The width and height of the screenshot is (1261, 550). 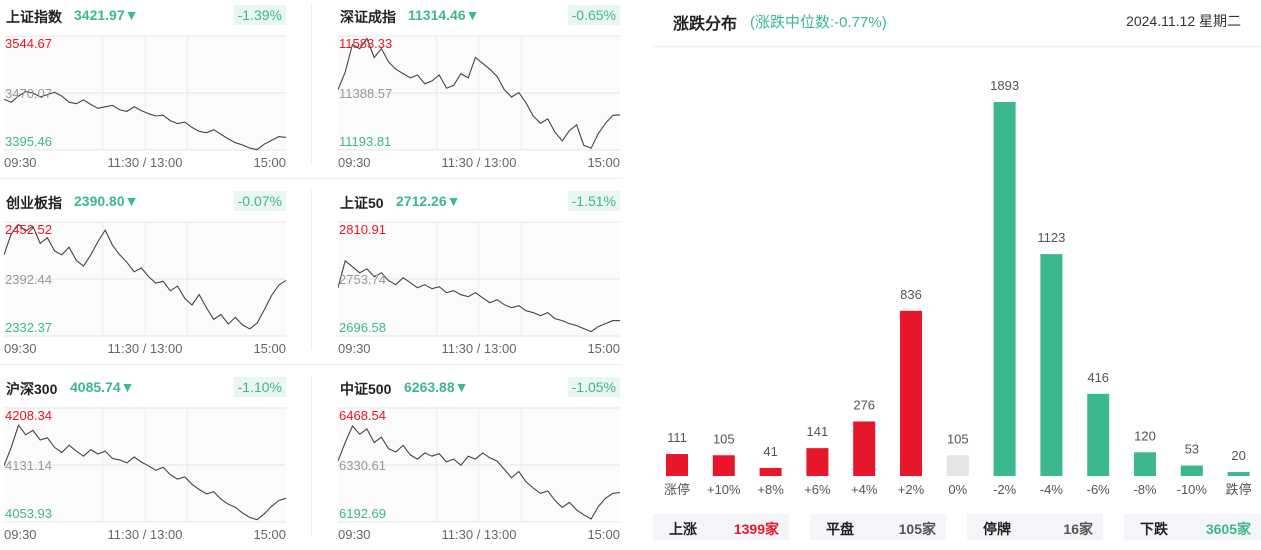 I want to click on y-tick-high: 11583.33, so click(x=365, y=43).